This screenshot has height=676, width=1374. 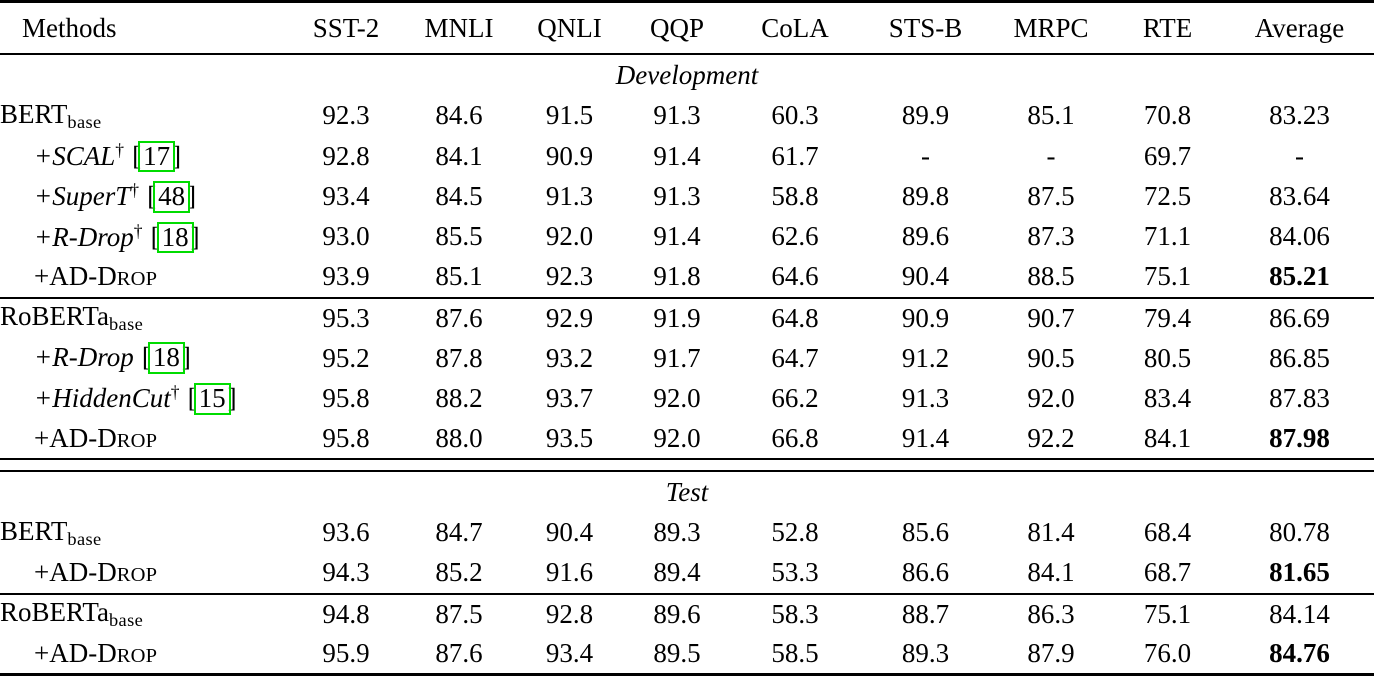 I want to click on section-title: Development, so click(x=687, y=74).